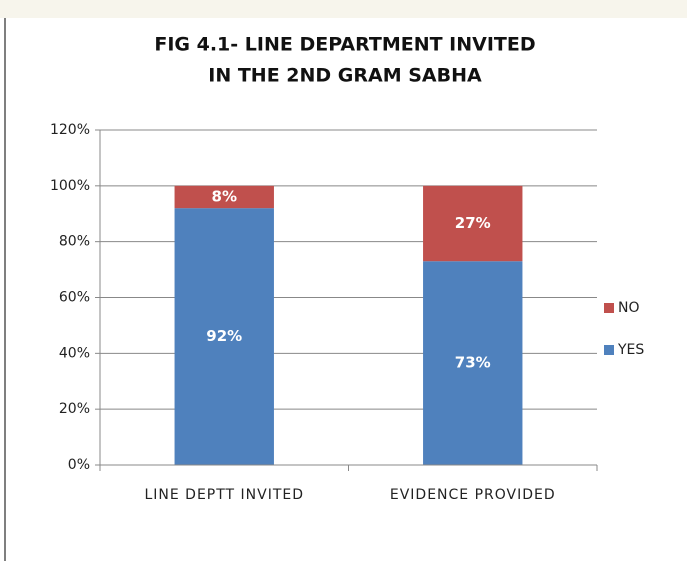 This screenshot has height=561, width=687. I want to click on legend-label: YES, so click(630, 350).